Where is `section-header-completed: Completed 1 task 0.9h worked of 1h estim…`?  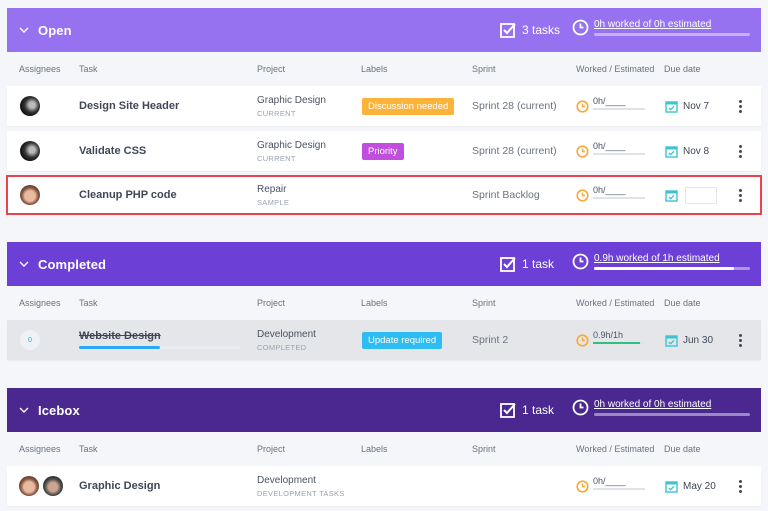
section-header-completed: Completed 1 task 0.9h worked of 1h estim… is located at coordinates (384, 264).